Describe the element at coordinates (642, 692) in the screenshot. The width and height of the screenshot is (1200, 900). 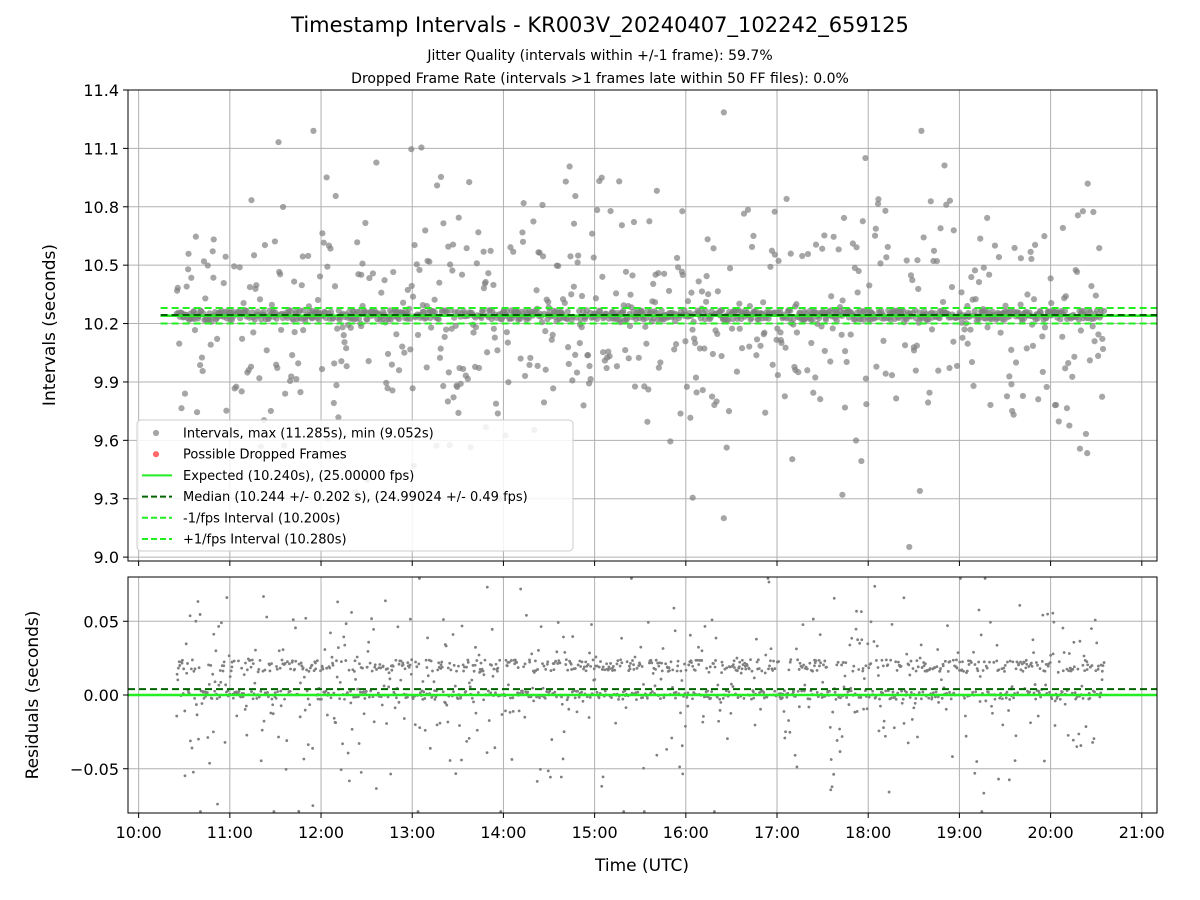
I see `bottom-reference-lines` at that location.